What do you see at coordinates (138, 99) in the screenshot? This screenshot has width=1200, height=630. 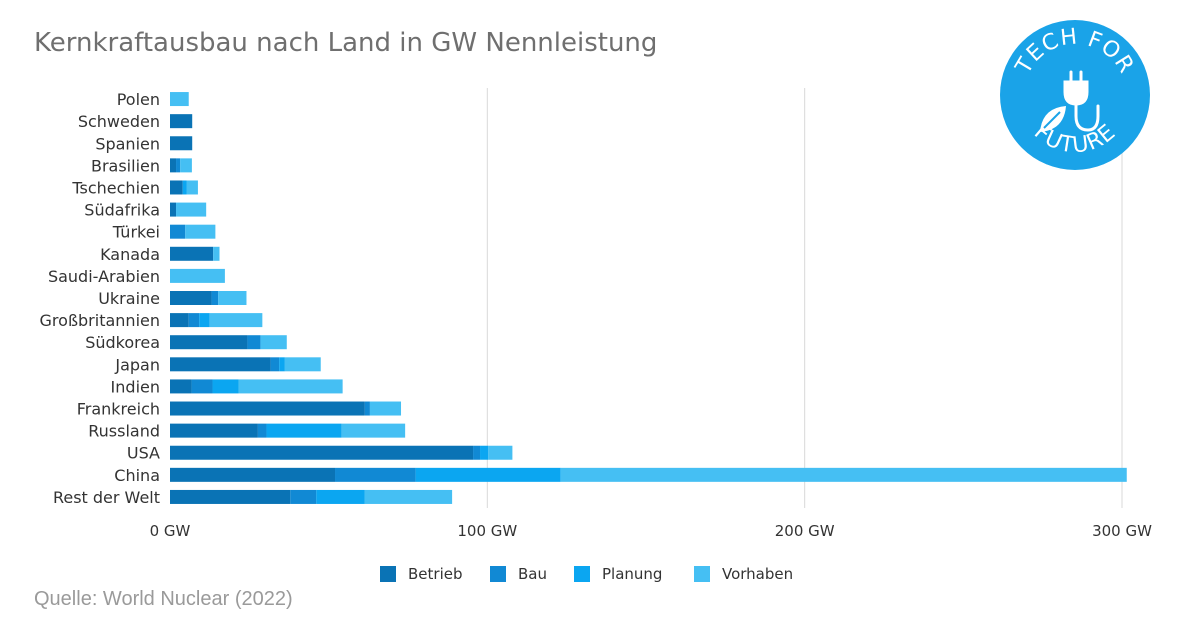 I see `category-label: Polen` at bounding box center [138, 99].